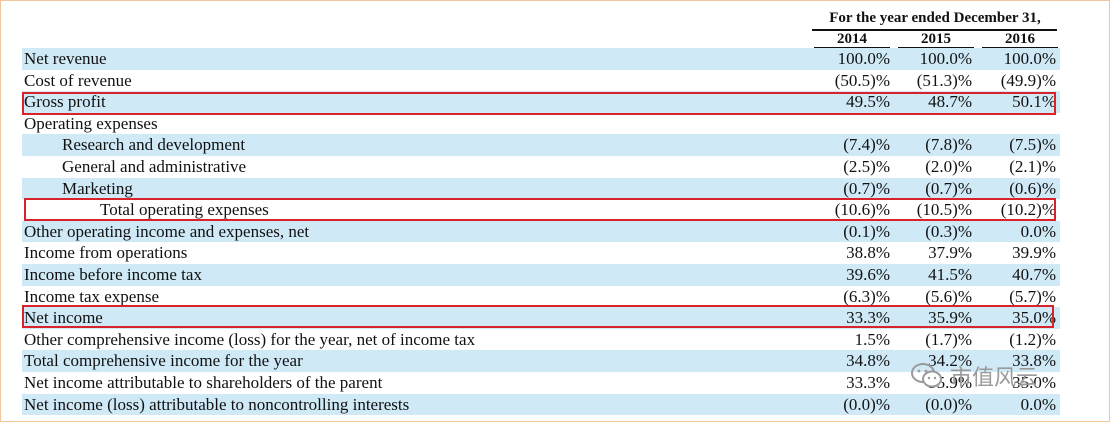 The image size is (1112, 424). What do you see at coordinates (1034, 274) in the screenshot?
I see `value-2016: 40.7%` at bounding box center [1034, 274].